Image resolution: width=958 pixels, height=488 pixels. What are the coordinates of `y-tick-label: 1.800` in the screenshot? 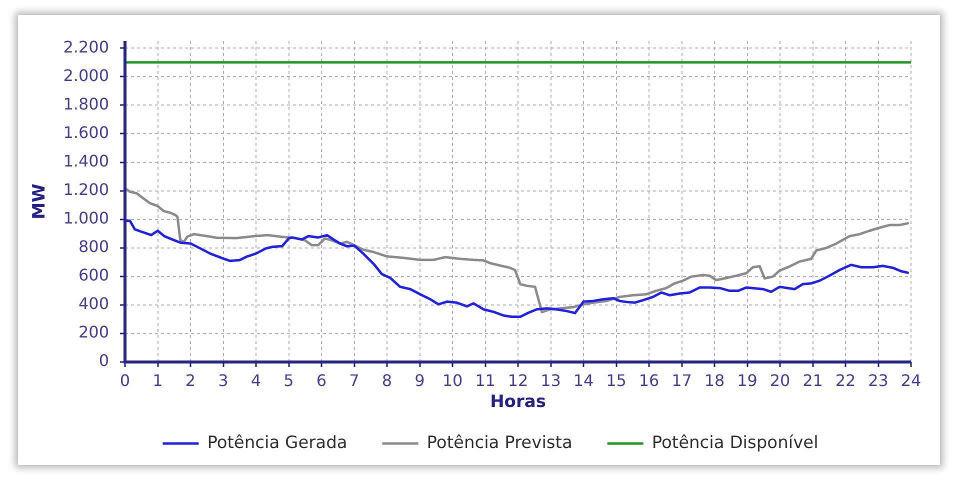 It's located at (86, 104).